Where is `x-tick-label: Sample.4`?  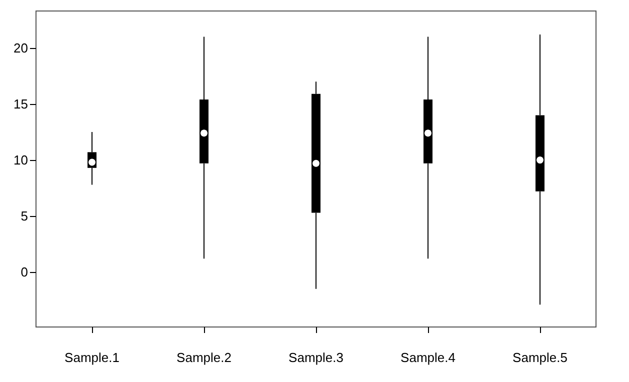
x-tick-label: Sample.4 is located at coordinates (428, 357).